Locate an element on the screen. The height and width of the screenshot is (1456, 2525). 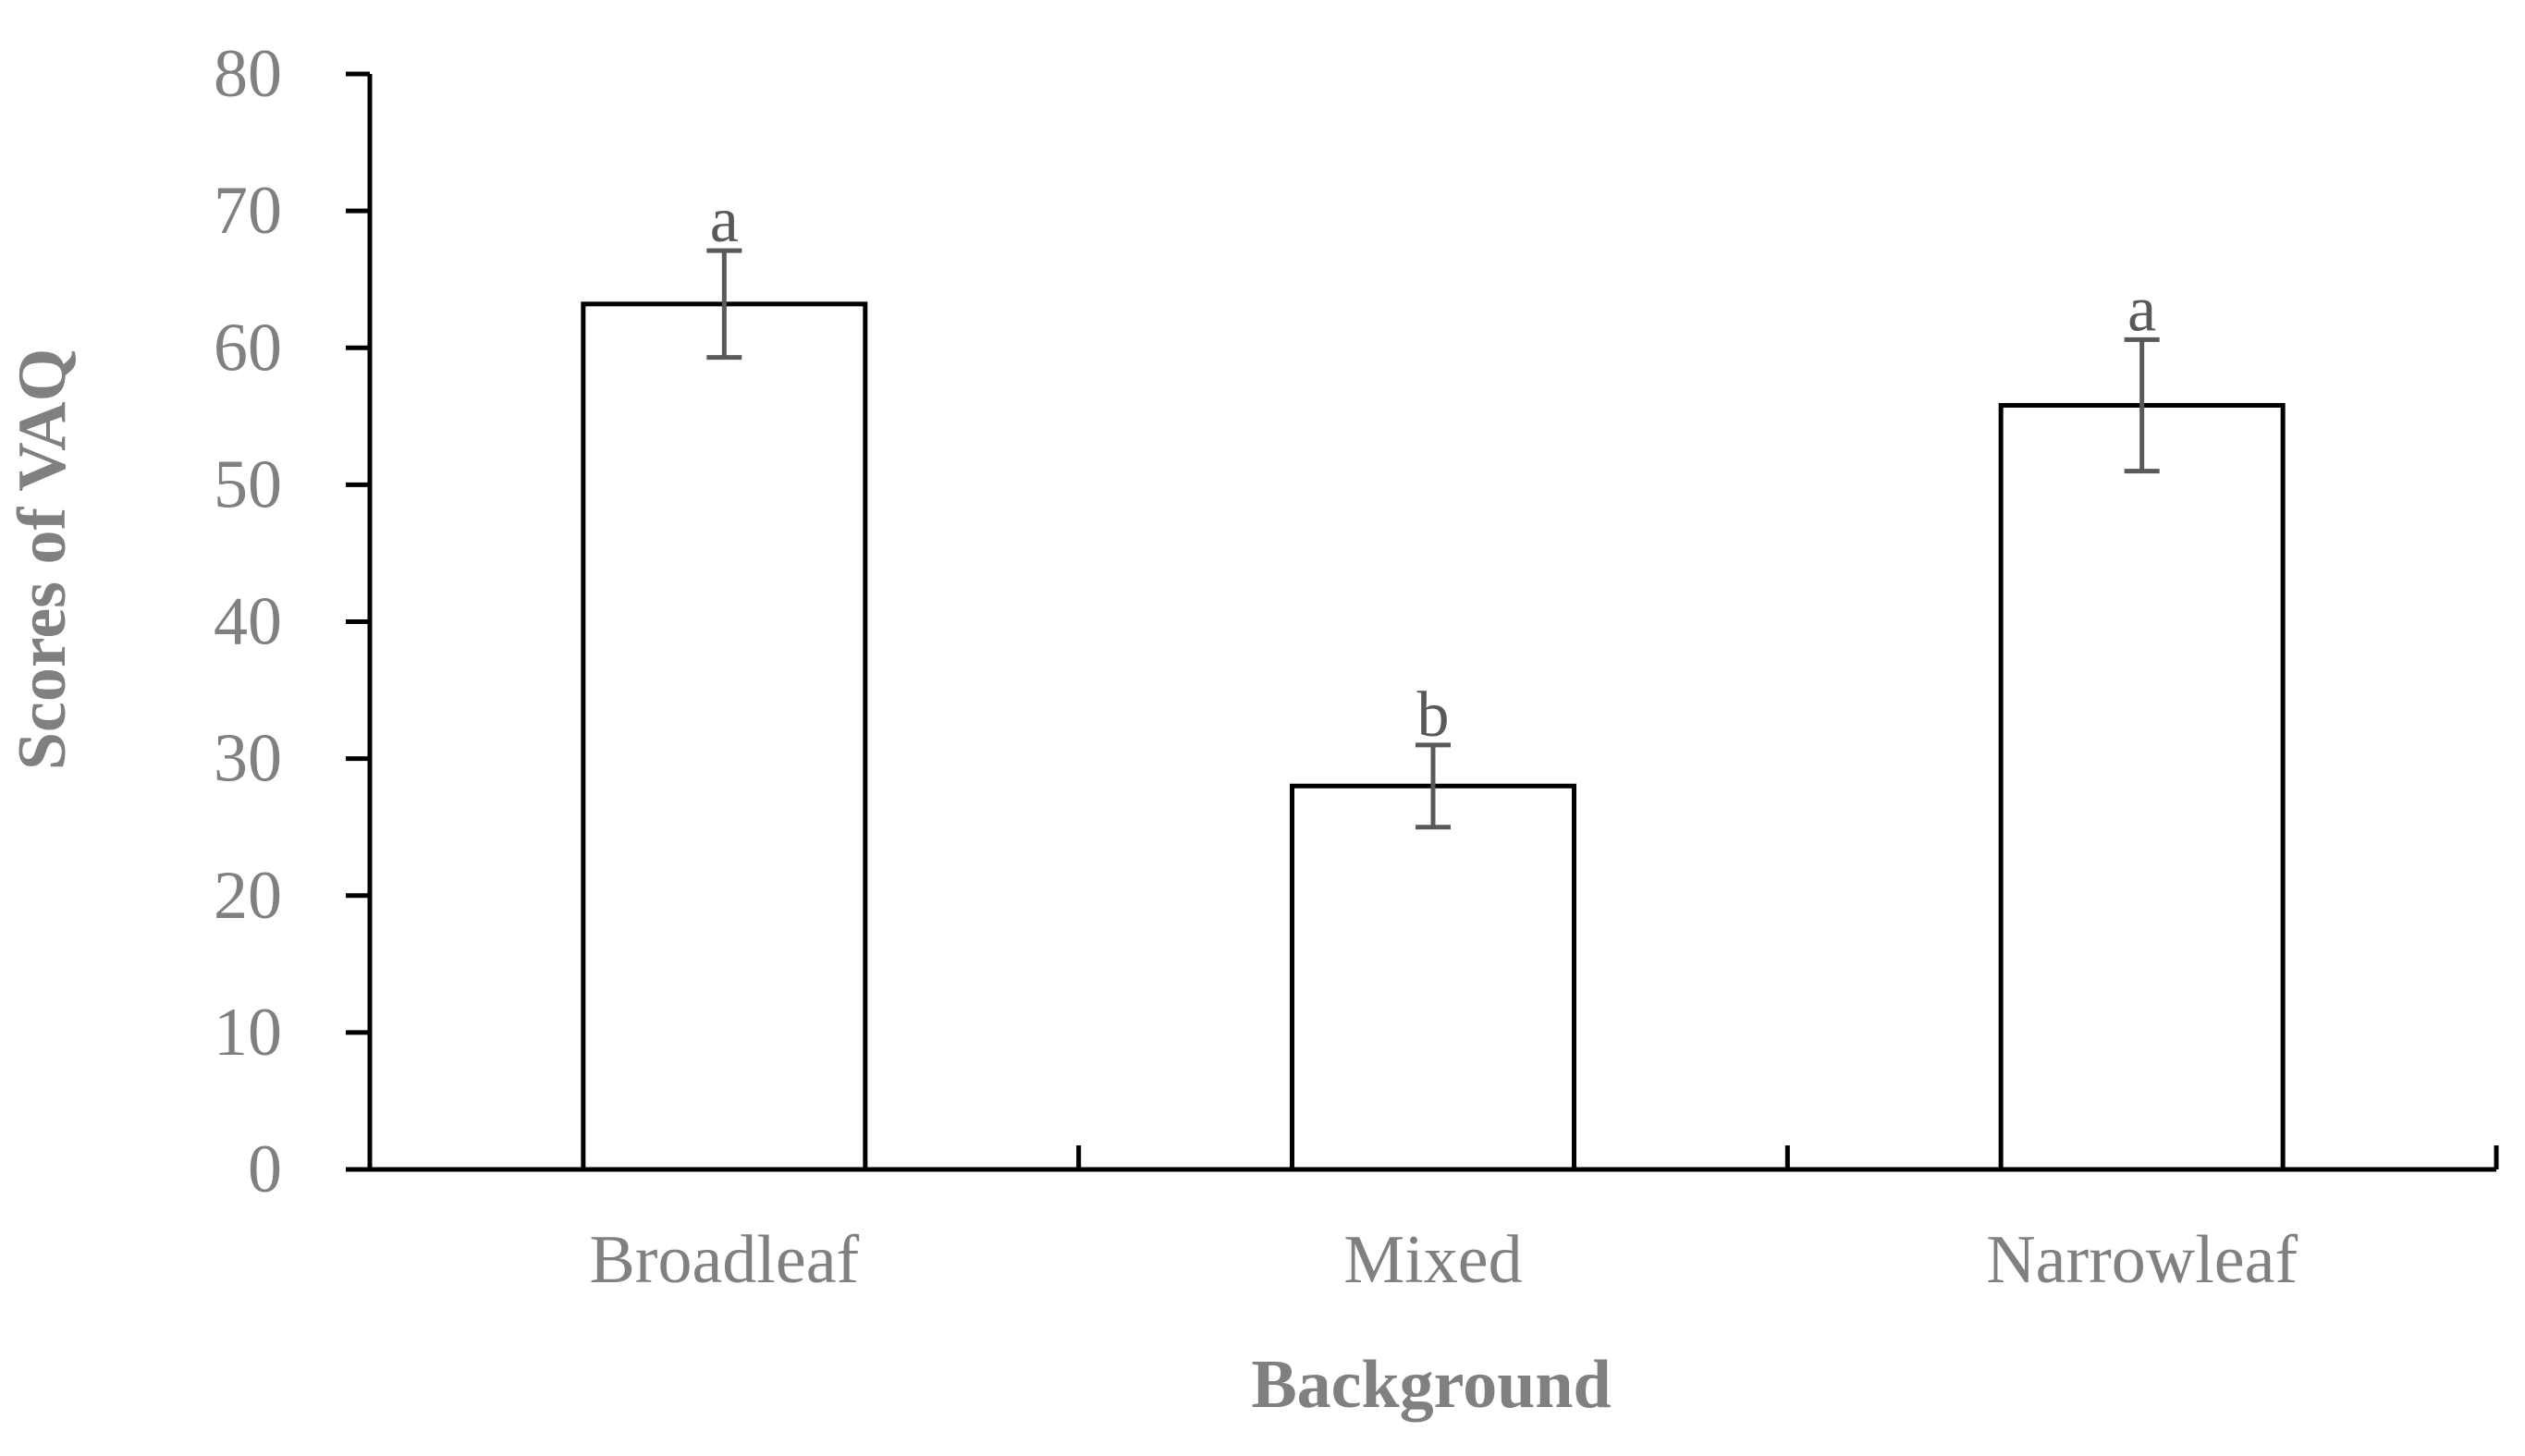
y-tick-label-30: 30 is located at coordinates (248, 759).